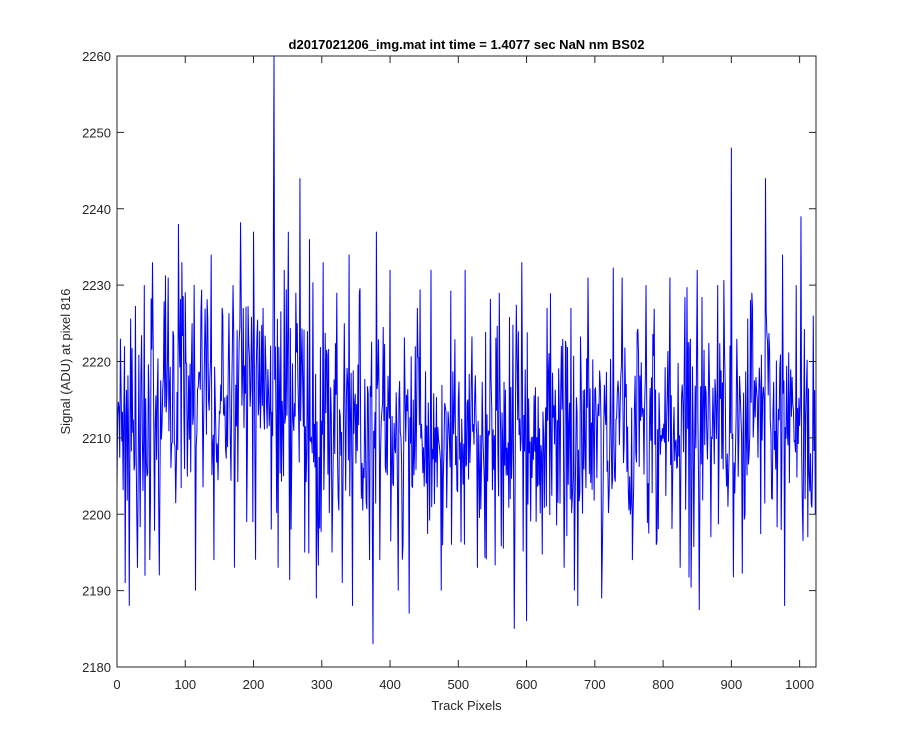 This screenshot has width=900, height=750. Describe the element at coordinates (527, 684) in the screenshot. I see `x-tick-label: 600` at that location.